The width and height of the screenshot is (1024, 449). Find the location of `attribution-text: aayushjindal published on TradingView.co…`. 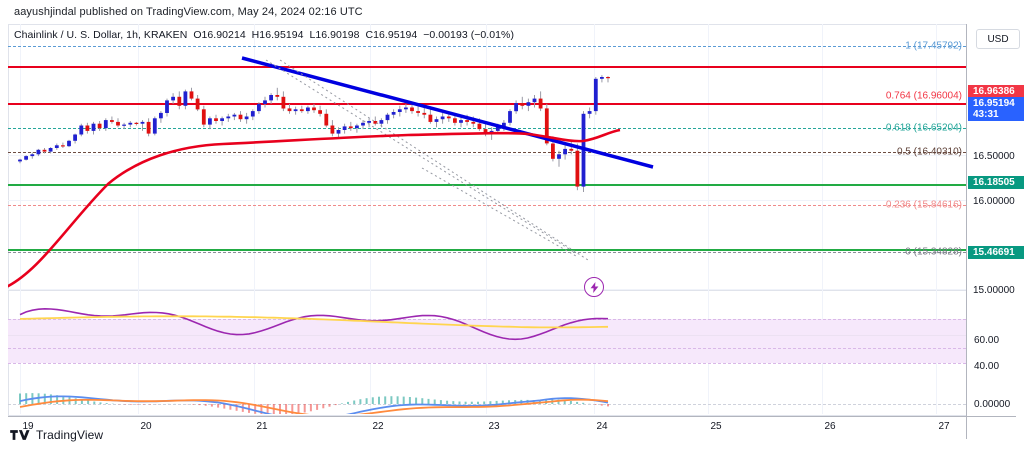

attribution-text: aayushjindal published on TradingView.co… is located at coordinates (188, 12).